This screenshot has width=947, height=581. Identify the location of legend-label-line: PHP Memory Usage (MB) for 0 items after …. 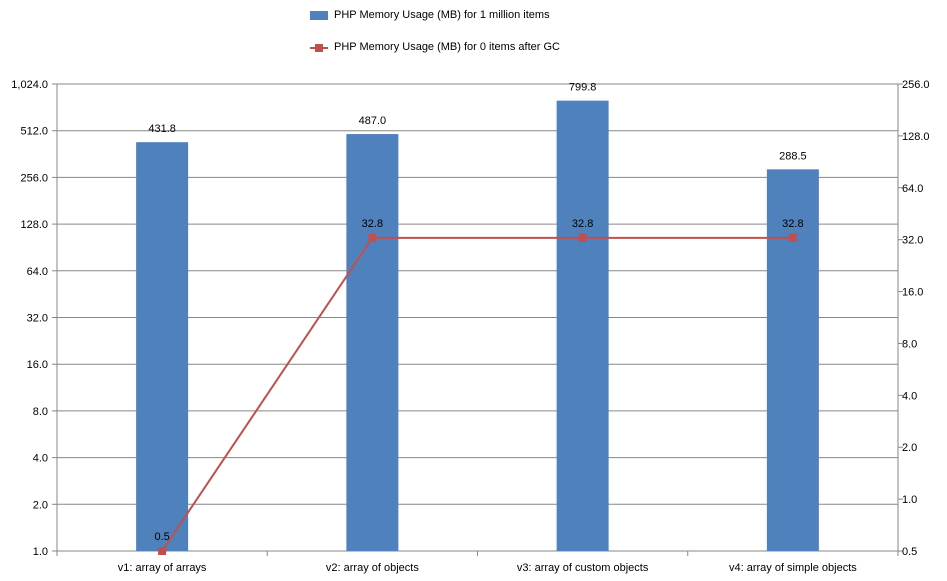
(447, 47).